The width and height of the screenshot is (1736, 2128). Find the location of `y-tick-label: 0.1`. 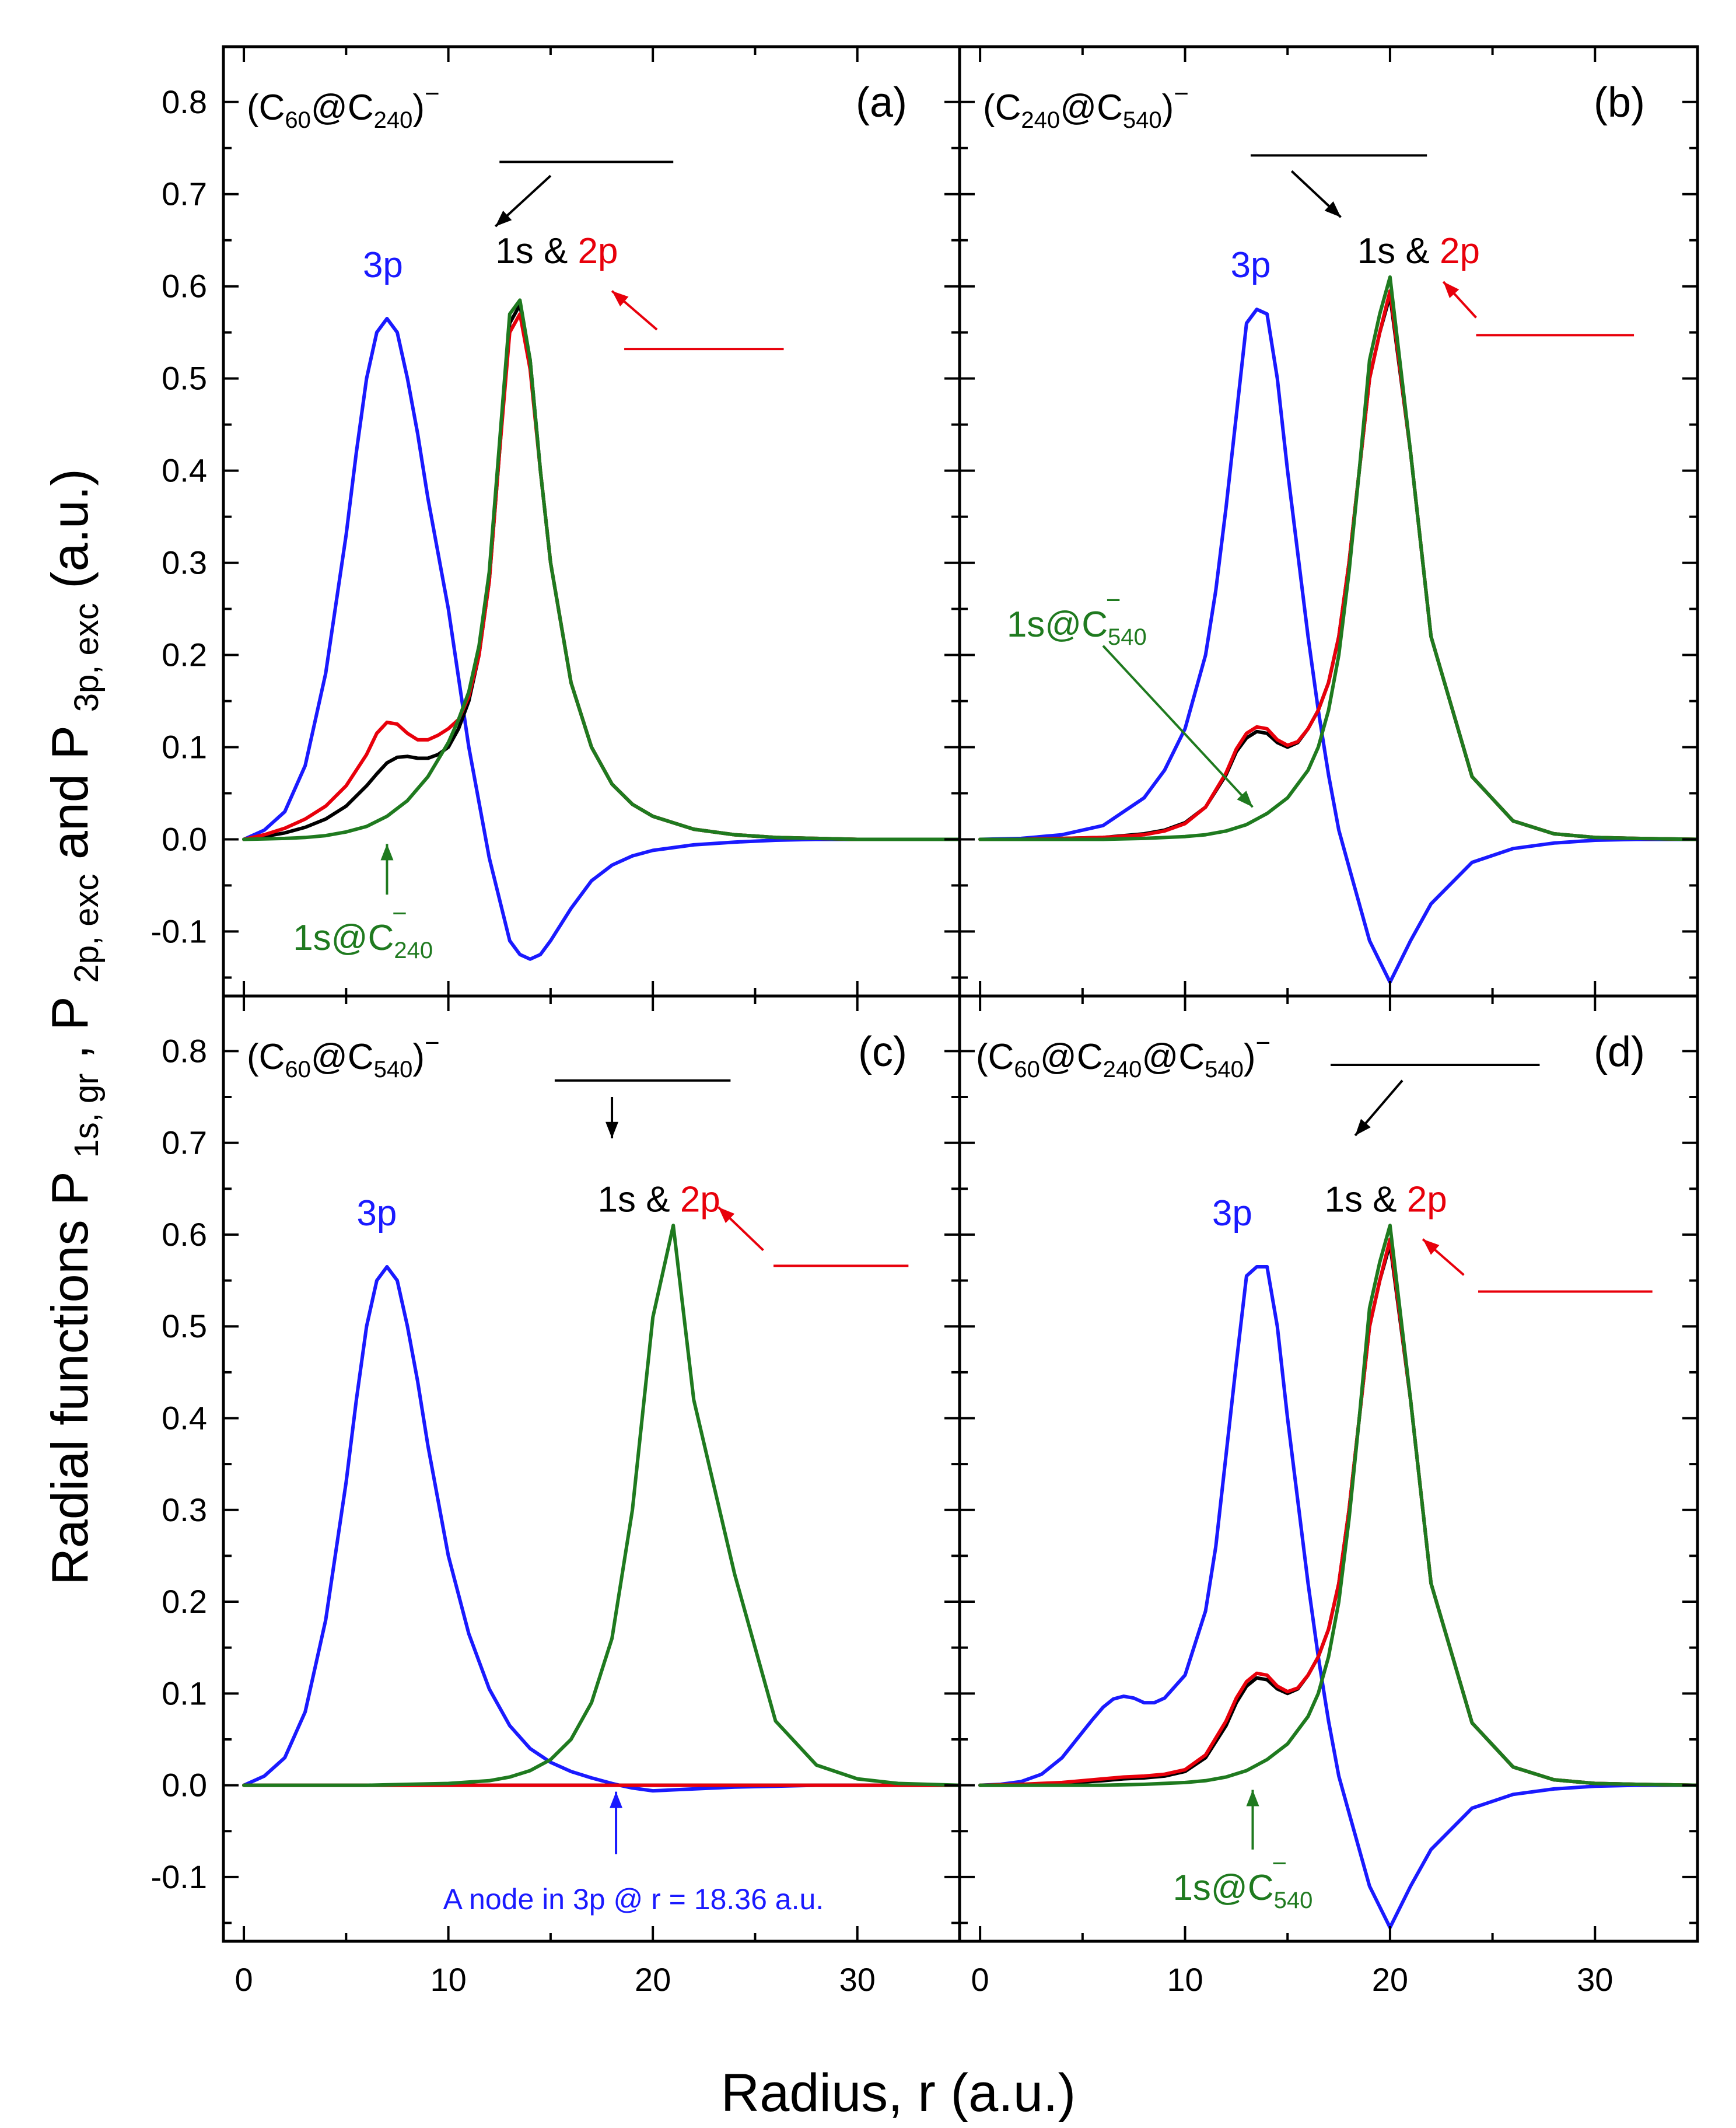

y-tick-label: 0.1 is located at coordinates (184, 747).